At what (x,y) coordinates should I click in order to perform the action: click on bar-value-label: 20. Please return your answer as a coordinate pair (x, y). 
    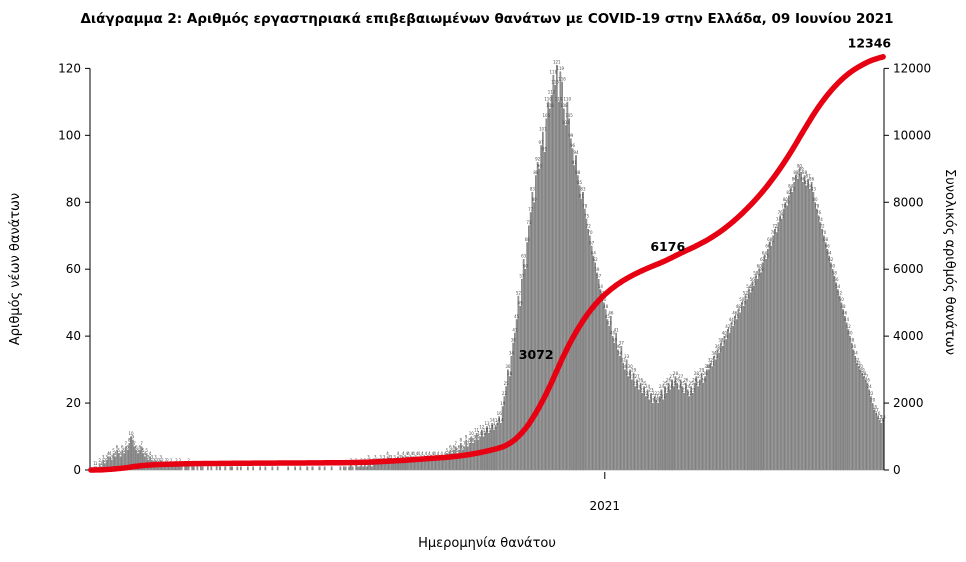
    Looking at the image, I should click on (653, 400).